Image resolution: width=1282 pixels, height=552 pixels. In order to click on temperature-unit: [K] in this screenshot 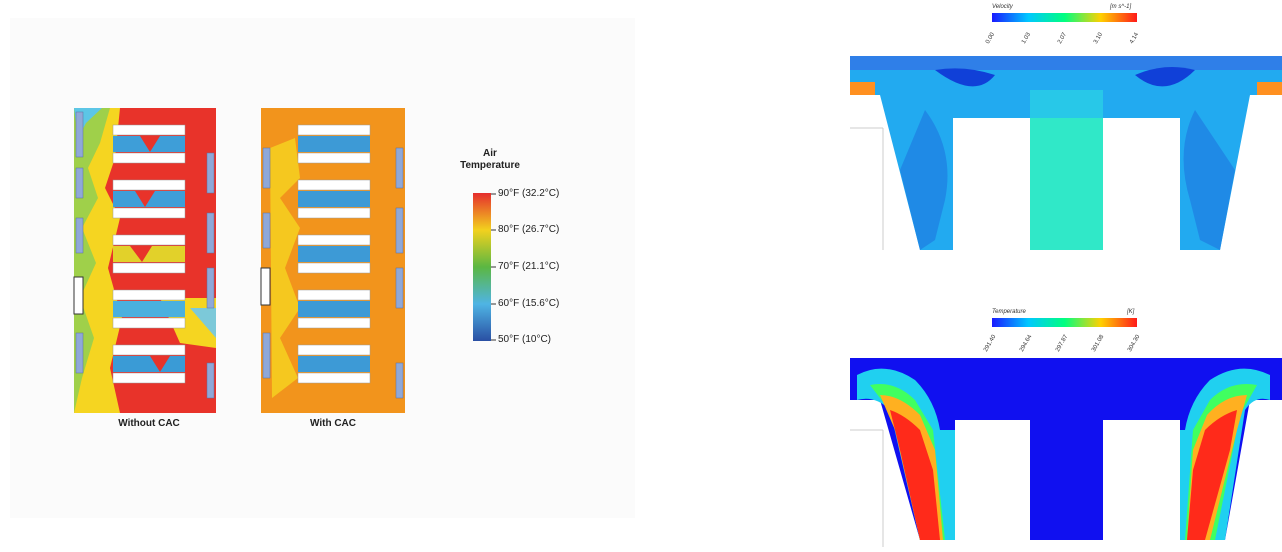, I will do `click(1131, 312)`.